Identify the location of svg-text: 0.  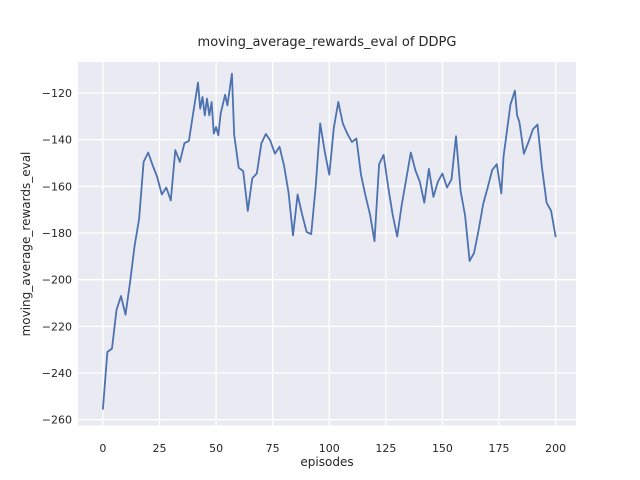
(102, 448).